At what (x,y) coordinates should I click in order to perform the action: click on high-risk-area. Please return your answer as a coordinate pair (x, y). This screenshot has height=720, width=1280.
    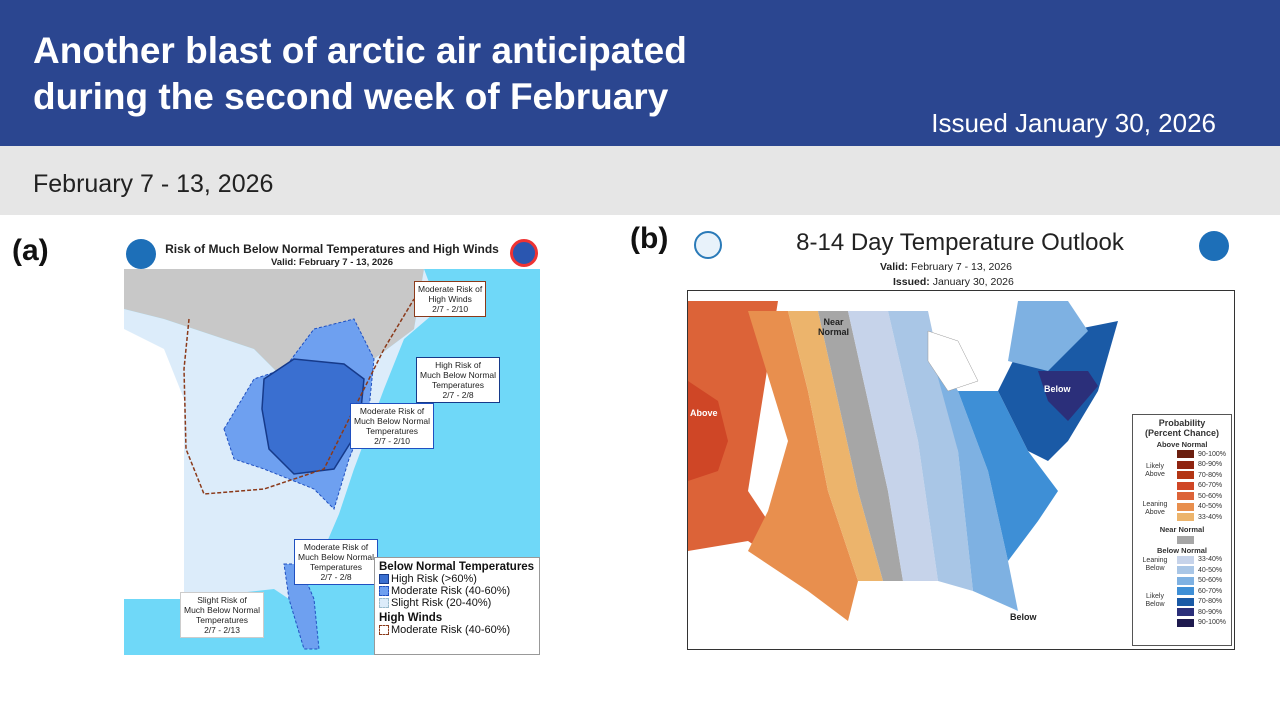
    Looking at the image, I should click on (313, 416).